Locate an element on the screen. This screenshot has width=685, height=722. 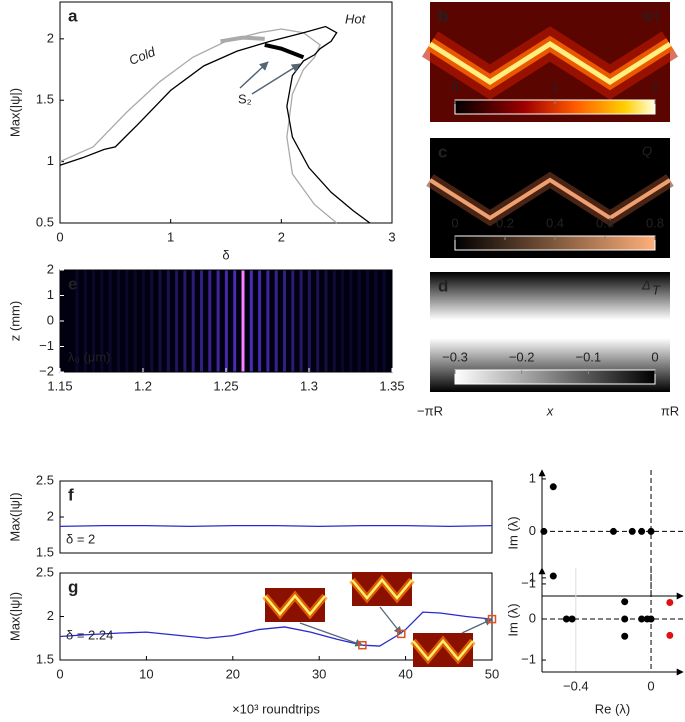
panel-title: Q is located at coordinates (647, 150).